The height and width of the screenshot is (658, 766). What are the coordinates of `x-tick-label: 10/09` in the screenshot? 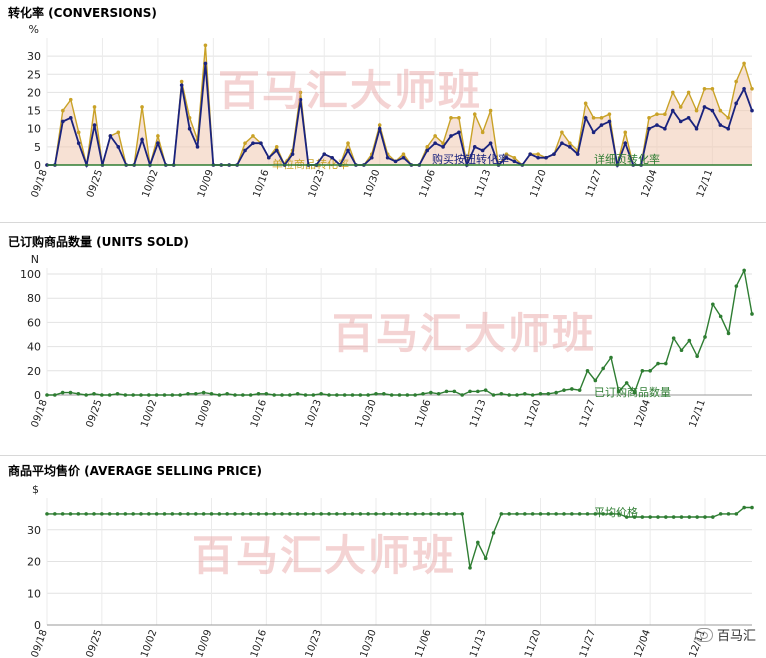 It's located at (206, 183).